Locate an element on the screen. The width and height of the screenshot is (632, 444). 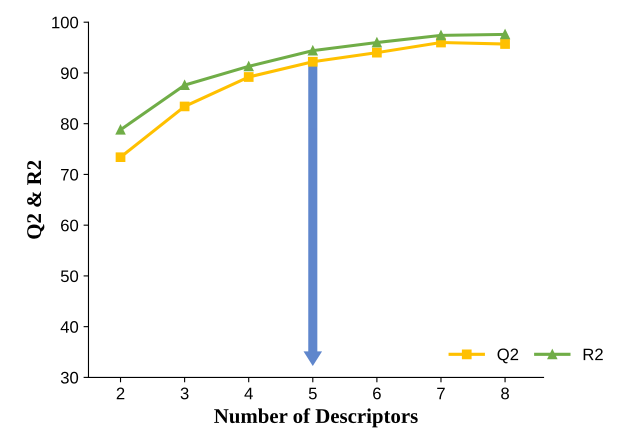
x-axis-title: Number of Descriptors is located at coordinates (316, 418).